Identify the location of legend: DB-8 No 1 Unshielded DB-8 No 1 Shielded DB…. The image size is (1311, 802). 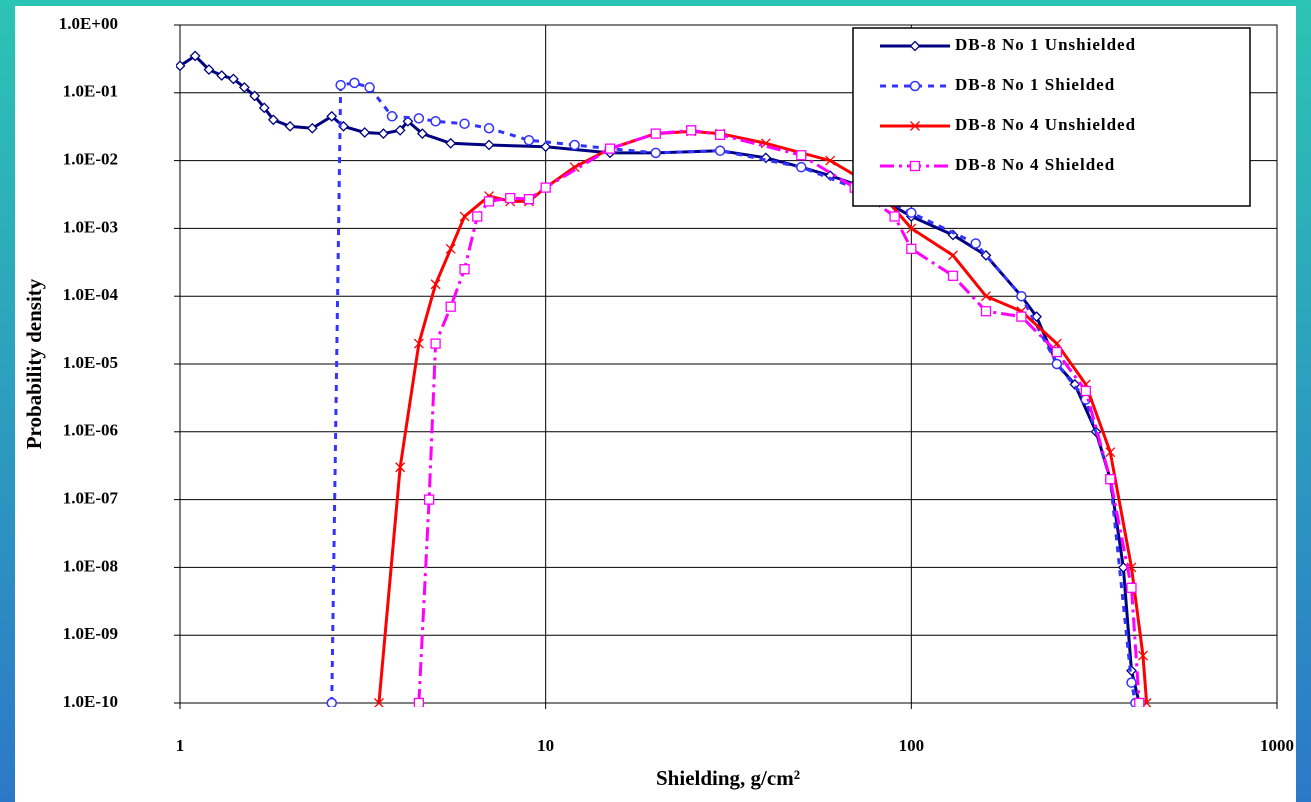
(1051, 117).